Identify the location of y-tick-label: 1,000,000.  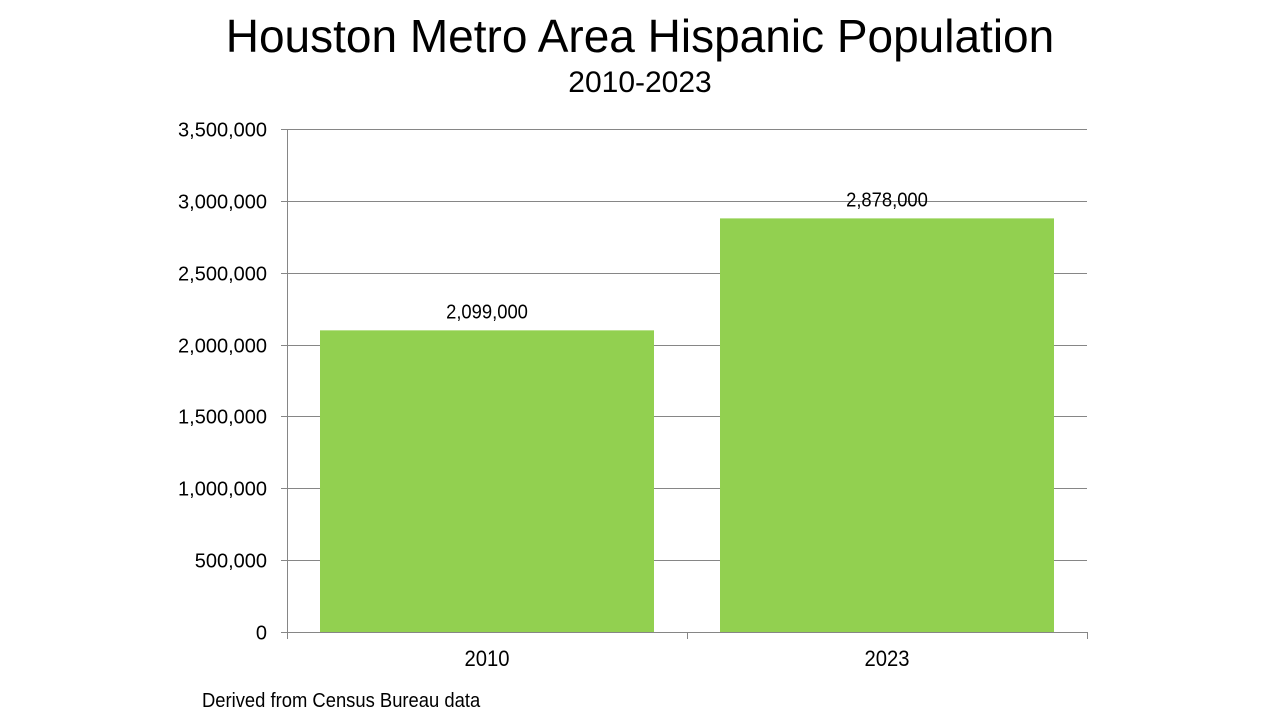
(222, 490).